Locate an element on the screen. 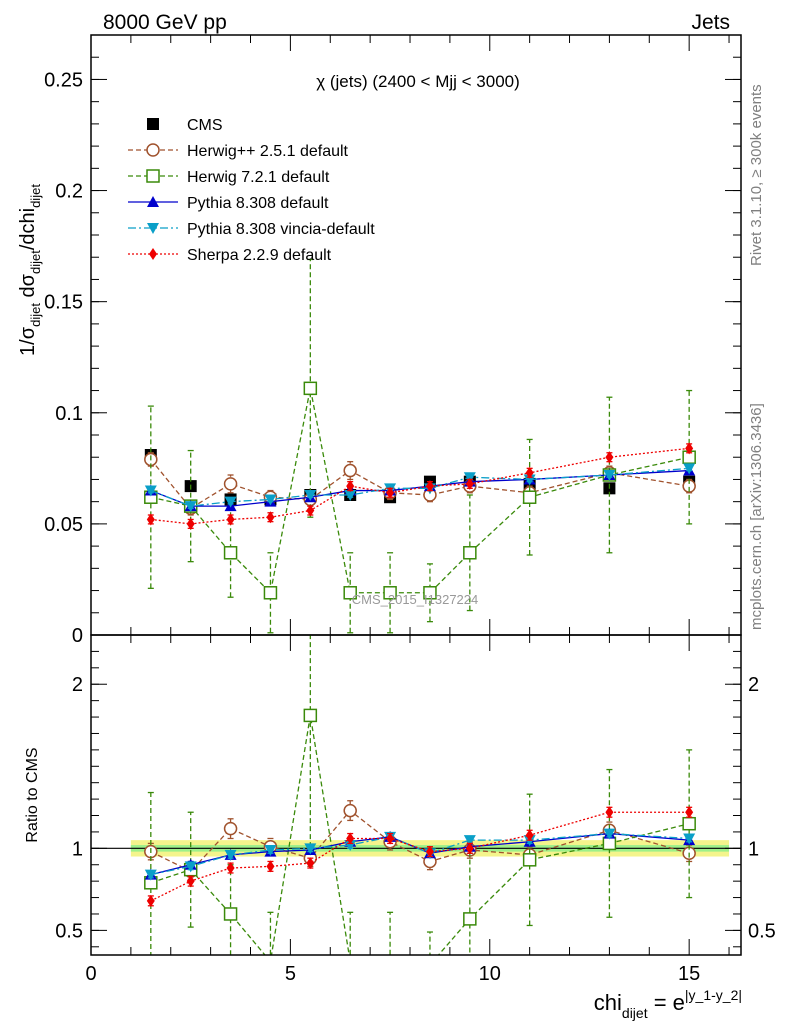  x-axis-label: chidijet = e|y_1-y_2| is located at coordinates (668, 1004).